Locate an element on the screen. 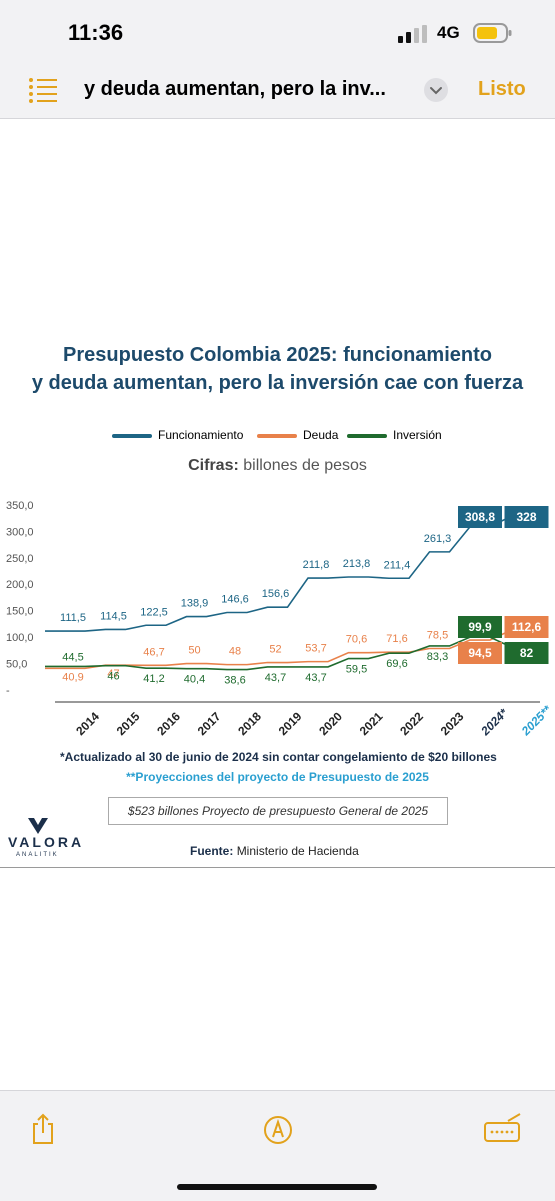 This screenshot has height=1201, width=555. y-tick-label: 350,0 is located at coordinates (20, 506).